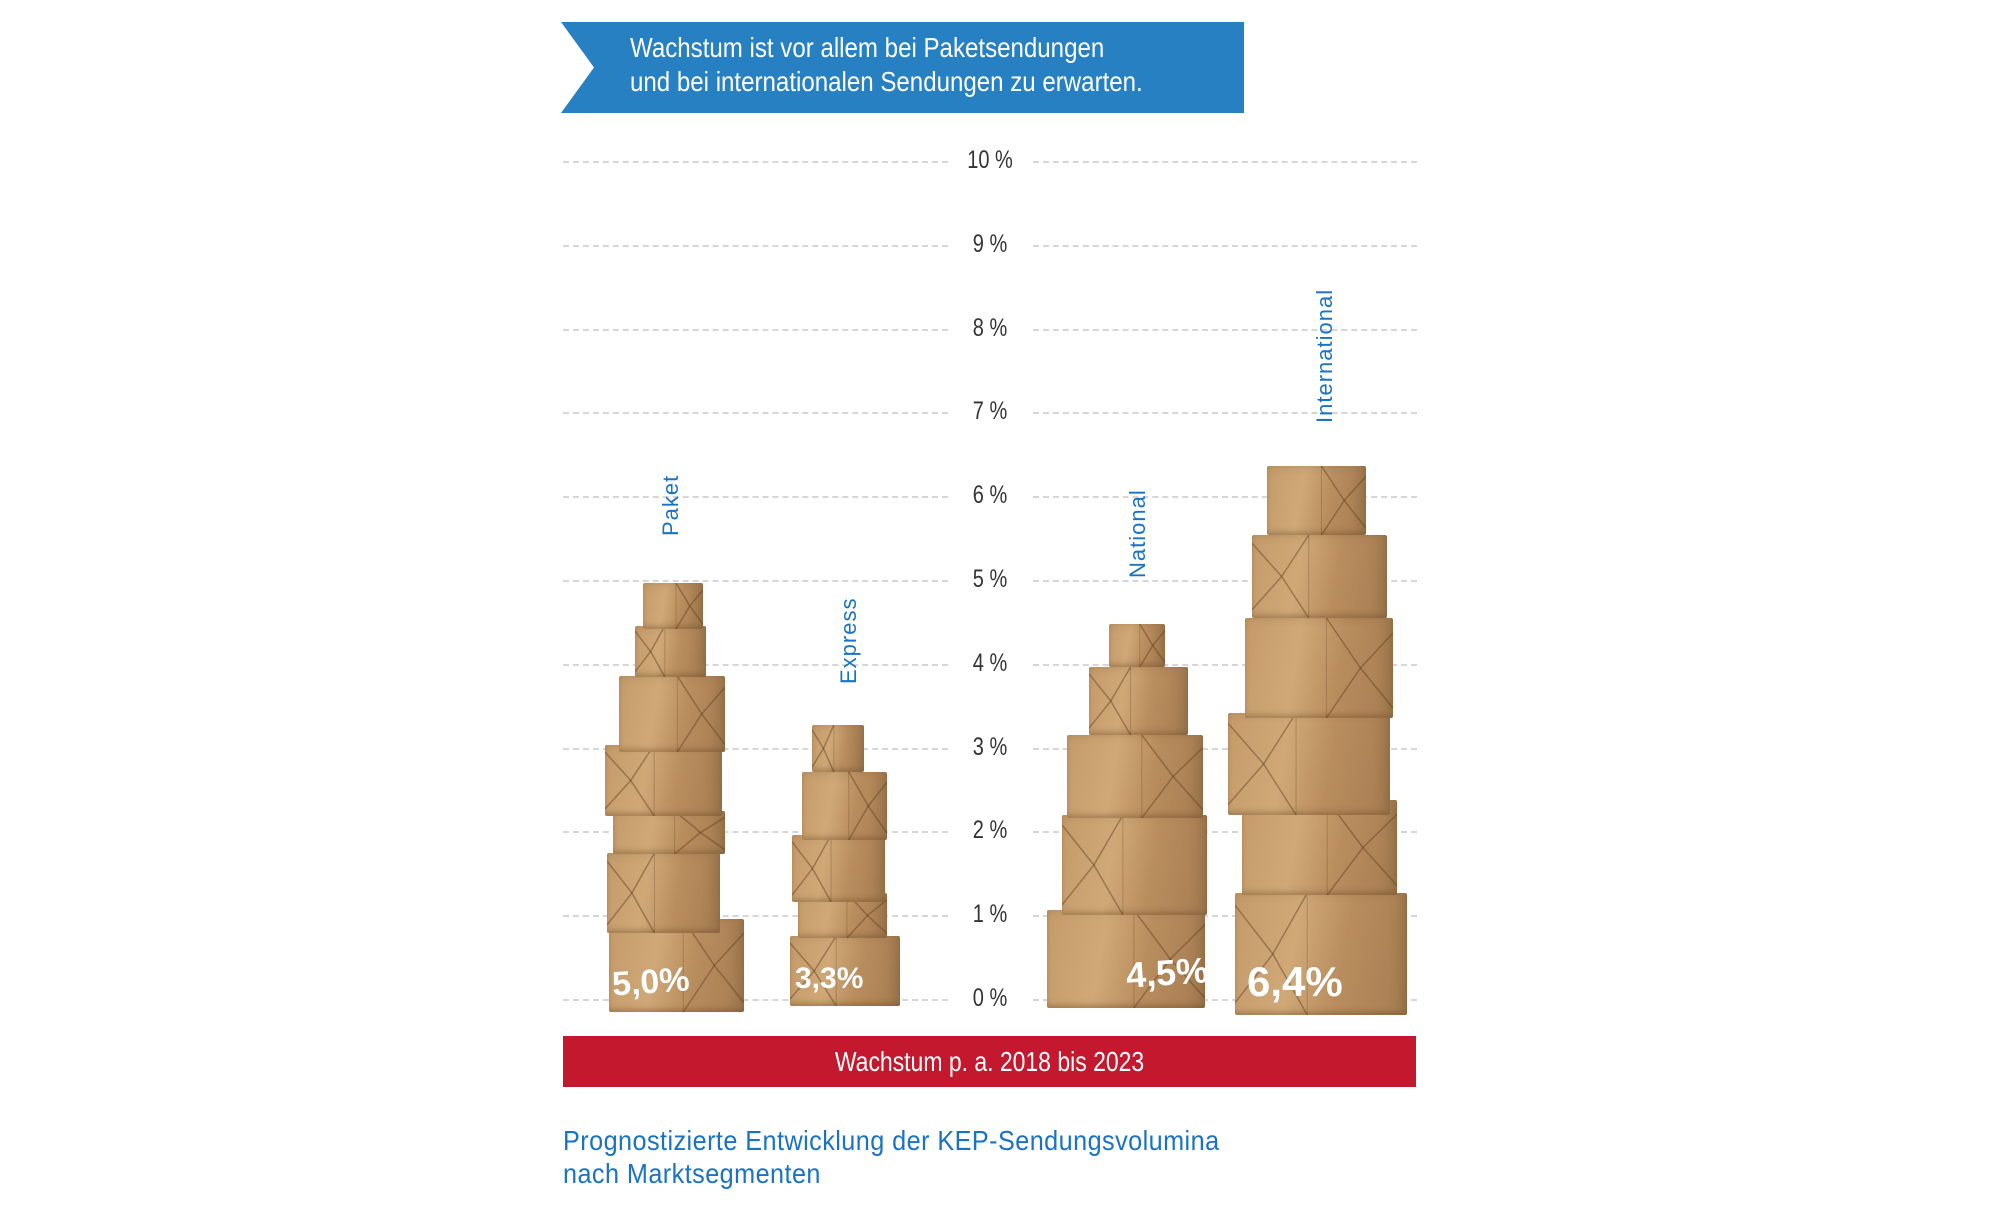 The height and width of the screenshot is (1219, 2000). I want to click on caption-line-2: nach Marktsegmenten, so click(692, 1173).